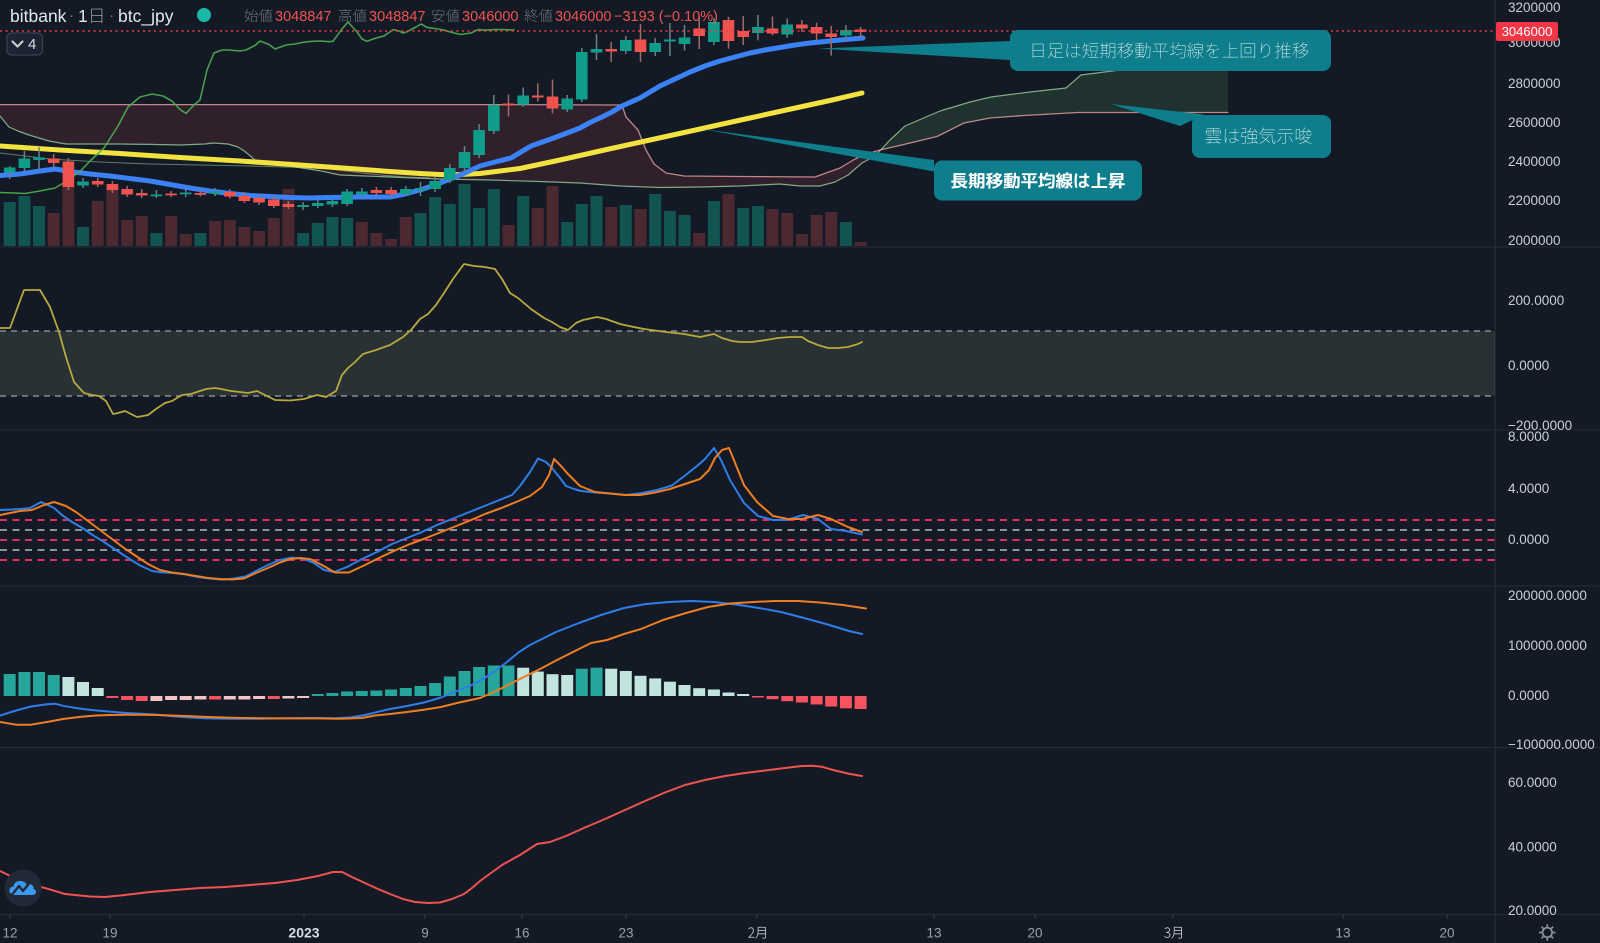  Describe the element at coordinates (521, 933) in the screenshot. I see `svg-text: 16` at that location.